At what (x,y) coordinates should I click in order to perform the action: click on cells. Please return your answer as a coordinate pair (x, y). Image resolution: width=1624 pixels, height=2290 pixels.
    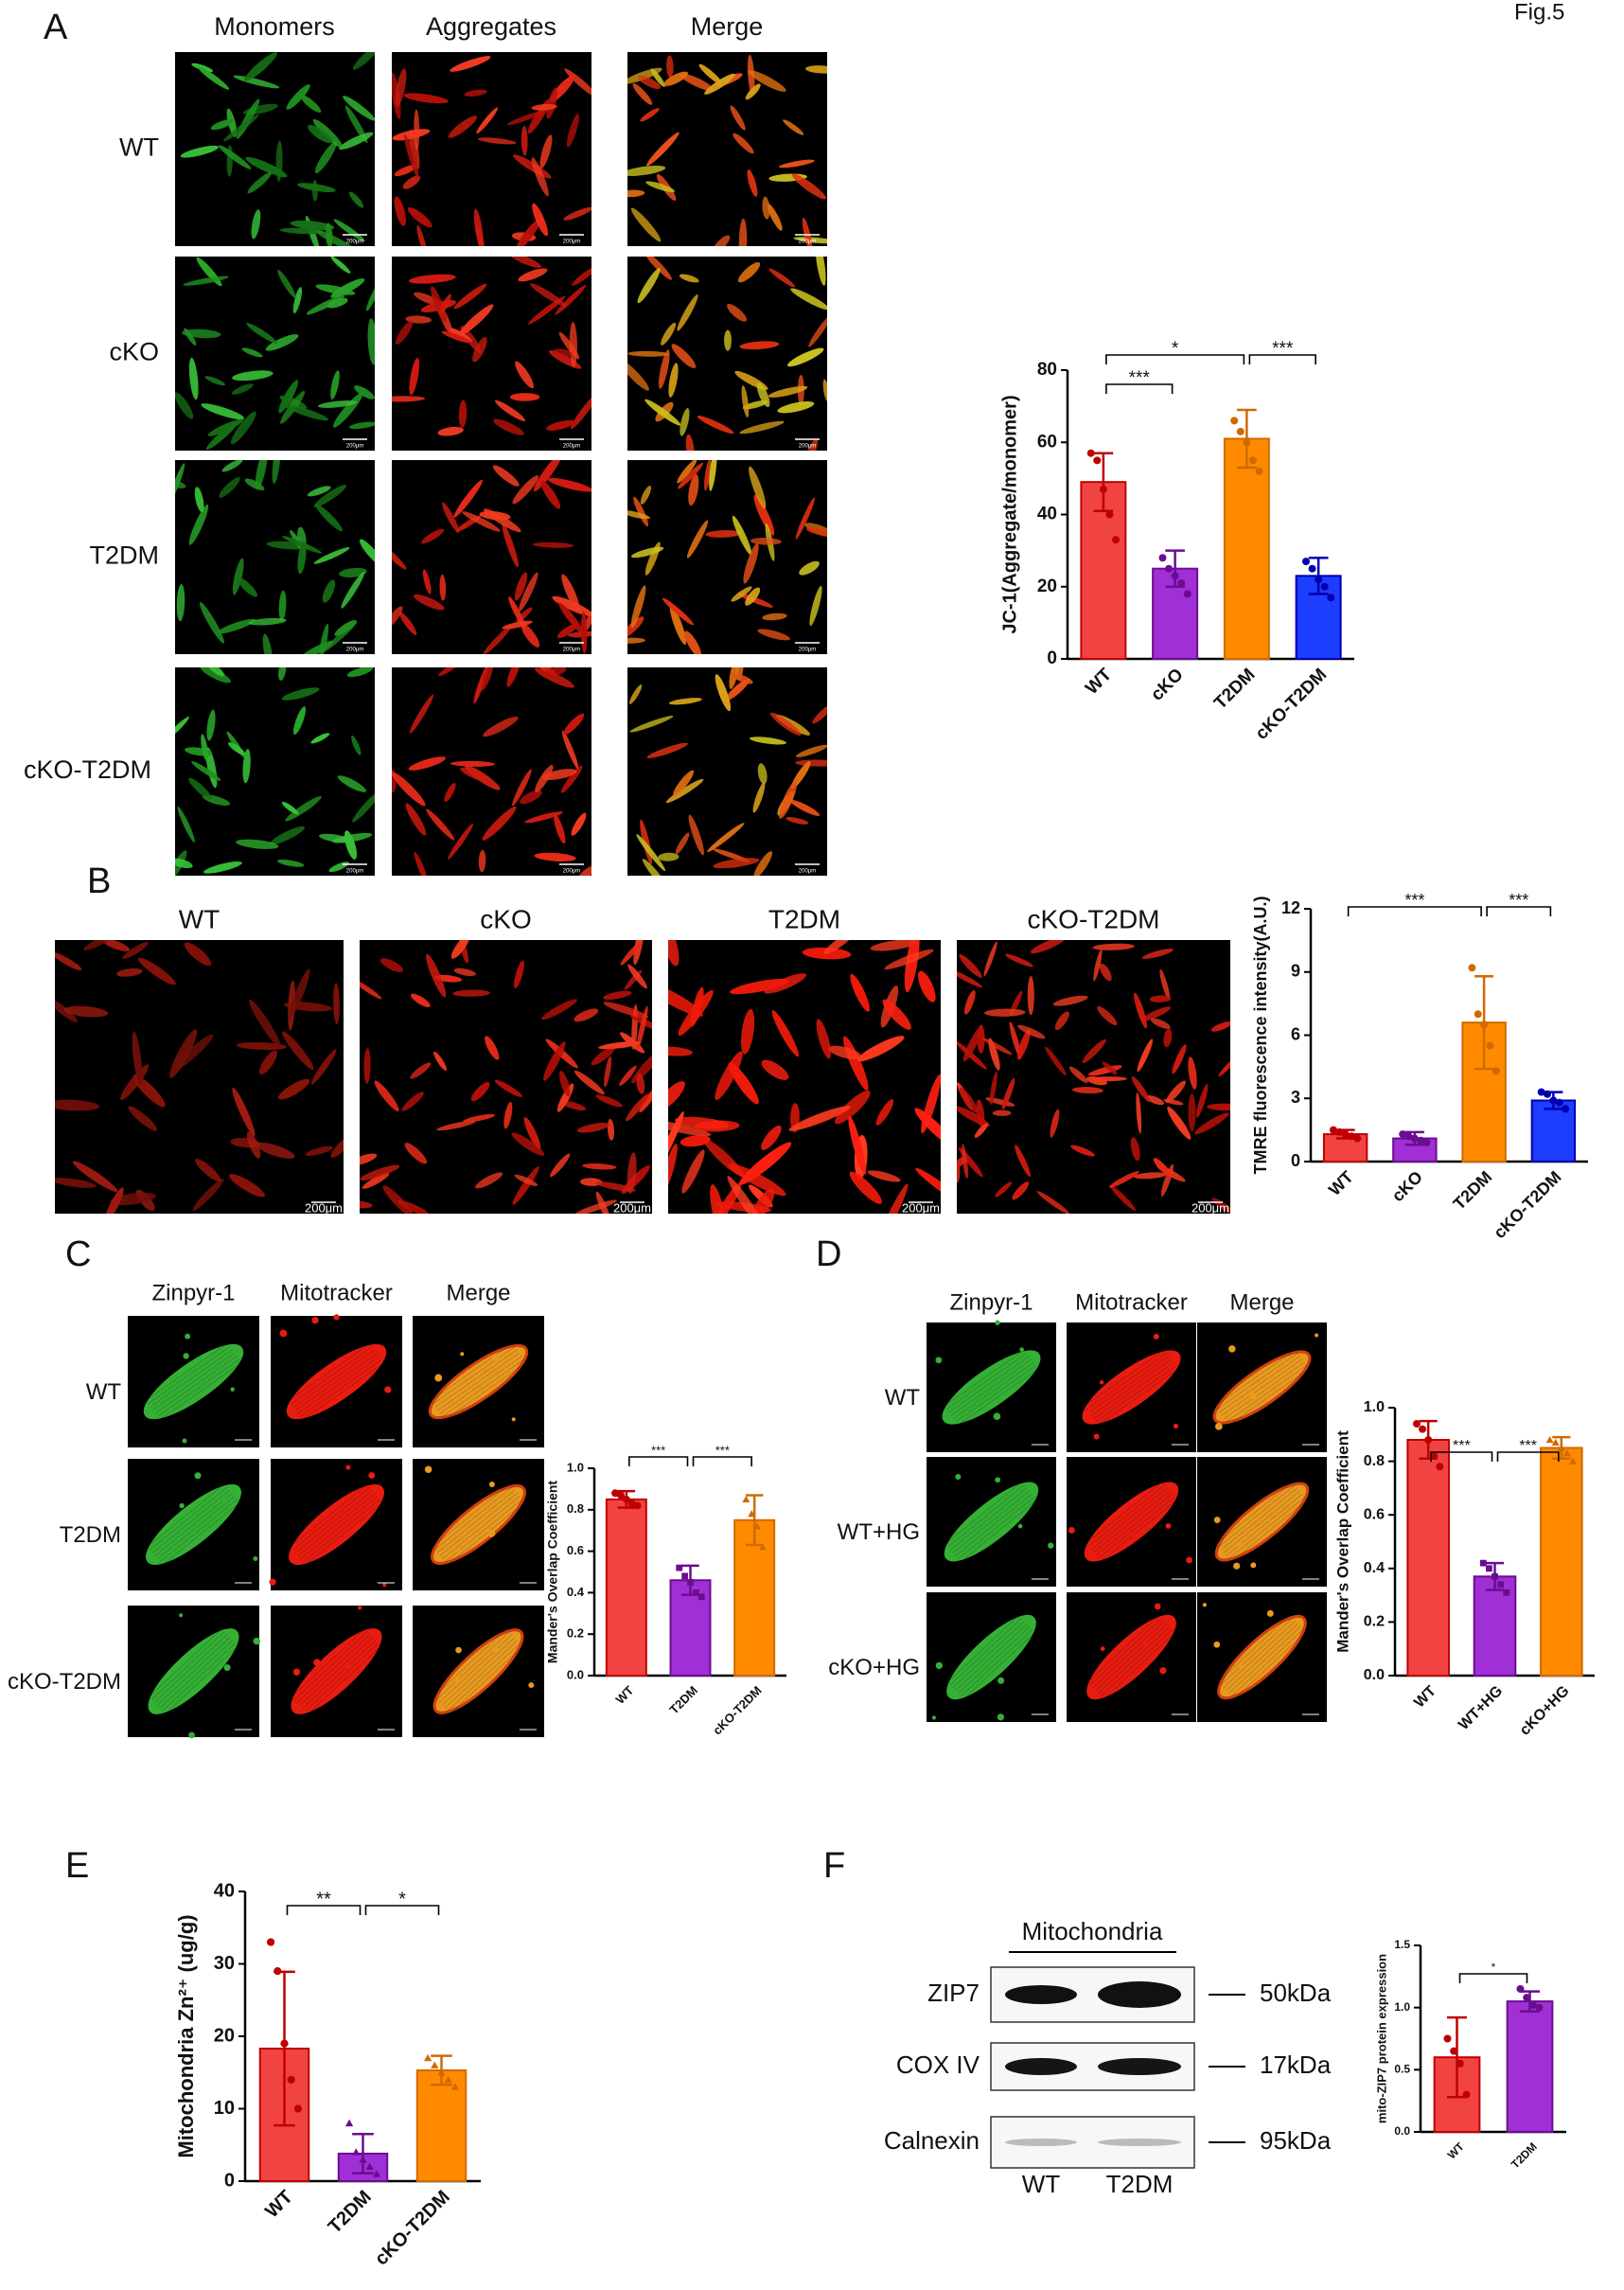
    Looking at the image, I should click on (1094, 1077).